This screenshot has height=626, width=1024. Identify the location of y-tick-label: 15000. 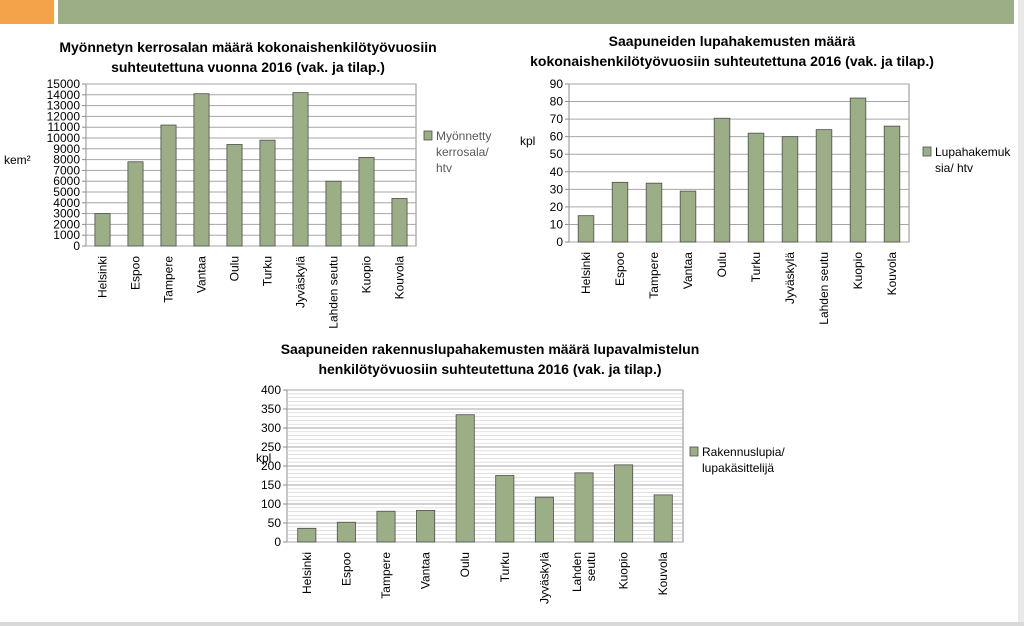
(64, 84).